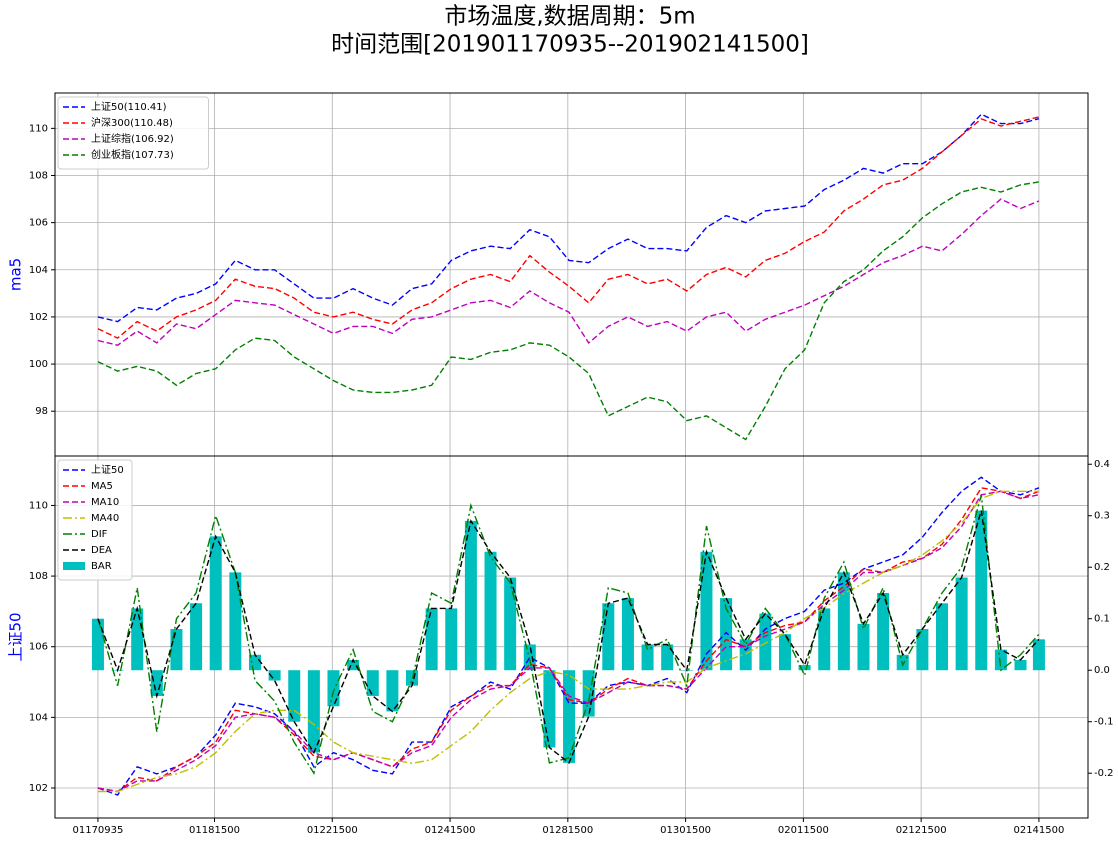 Image resolution: width=1118 pixels, height=844 pixels. What do you see at coordinates (1104, 722) in the screenshot?
I see `y2-tick-label: -0.1` at bounding box center [1104, 722].